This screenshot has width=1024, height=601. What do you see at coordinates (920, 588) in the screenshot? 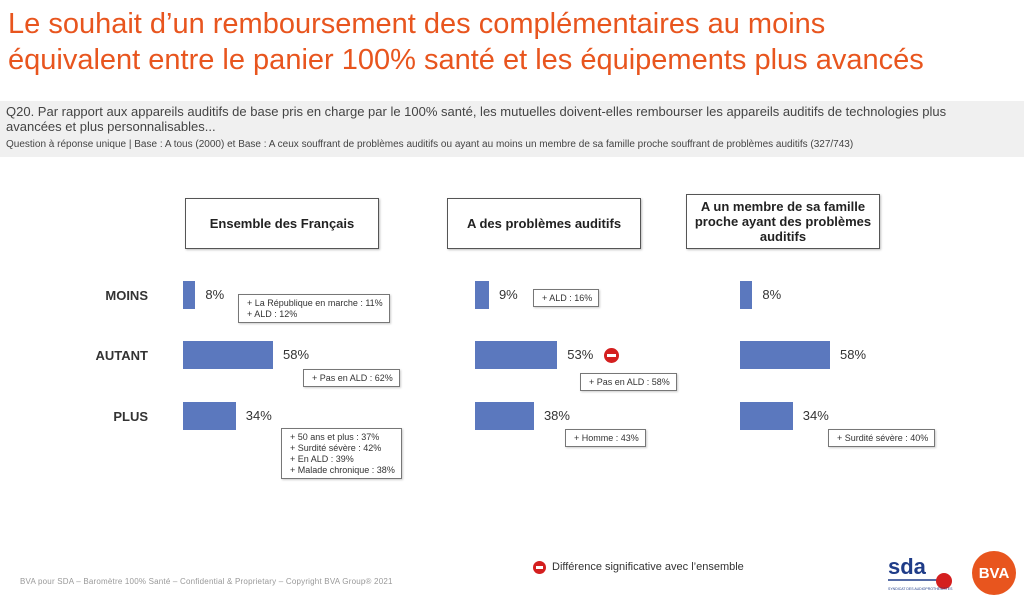
I see `sda-logo-subtitle: SYNDICAT DES AUDIOPROTHÉSISTES` at bounding box center [920, 588].